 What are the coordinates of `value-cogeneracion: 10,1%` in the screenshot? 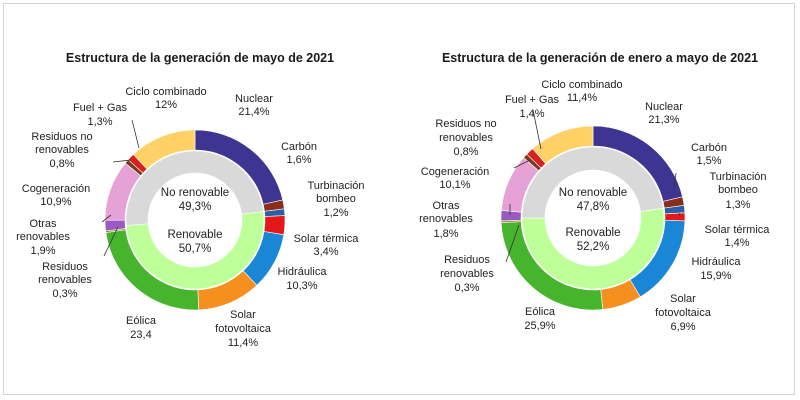 It's located at (454, 185).